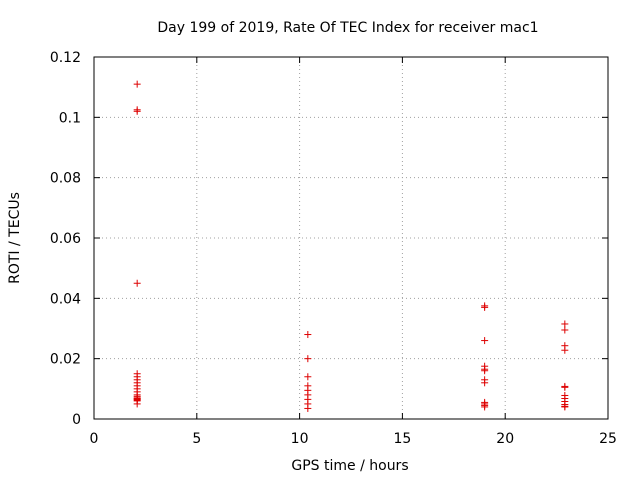  What do you see at coordinates (15, 238) in the screenshot?
I see `y-axis-label: ROTI / TECUs` at bounding box center [15, 238].